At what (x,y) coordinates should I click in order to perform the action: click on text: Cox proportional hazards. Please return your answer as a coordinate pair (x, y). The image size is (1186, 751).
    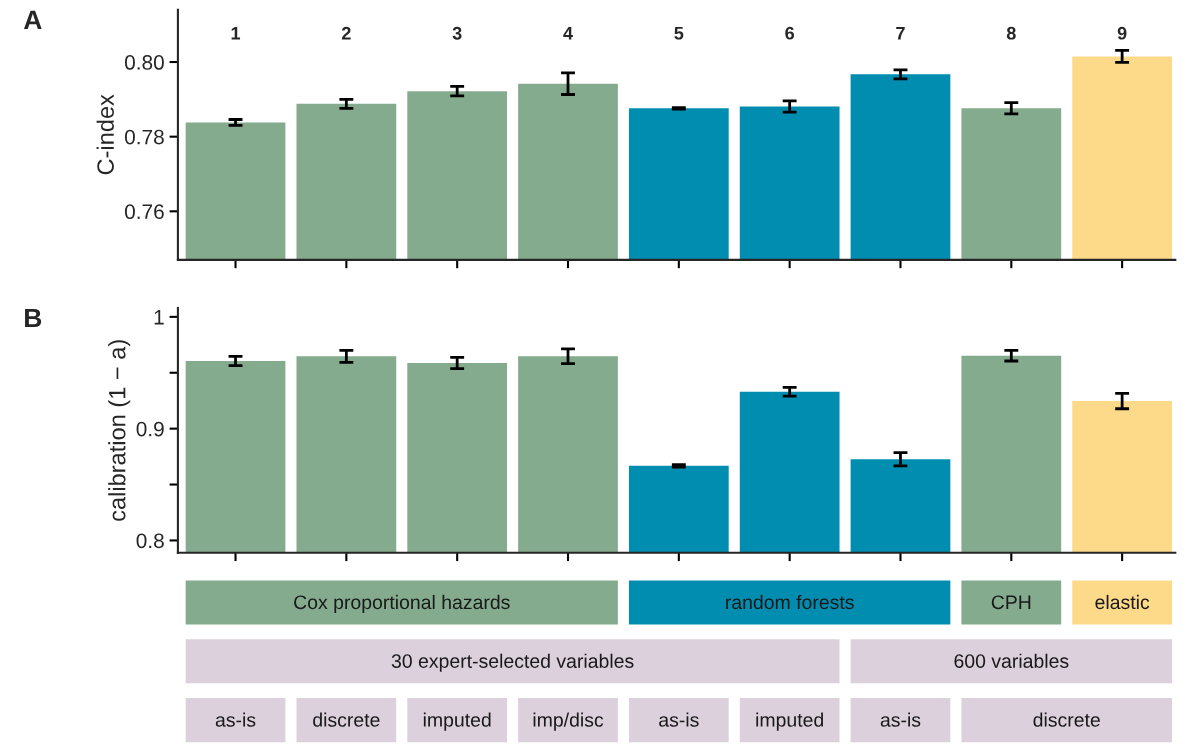
    Looking at the image, I should click on (402, 603).